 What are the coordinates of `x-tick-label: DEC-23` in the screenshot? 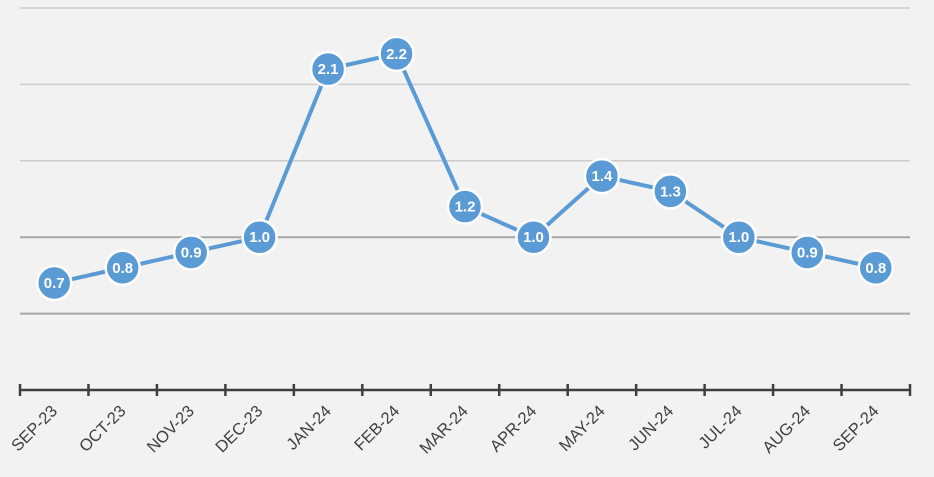 It's located at (239, 429).